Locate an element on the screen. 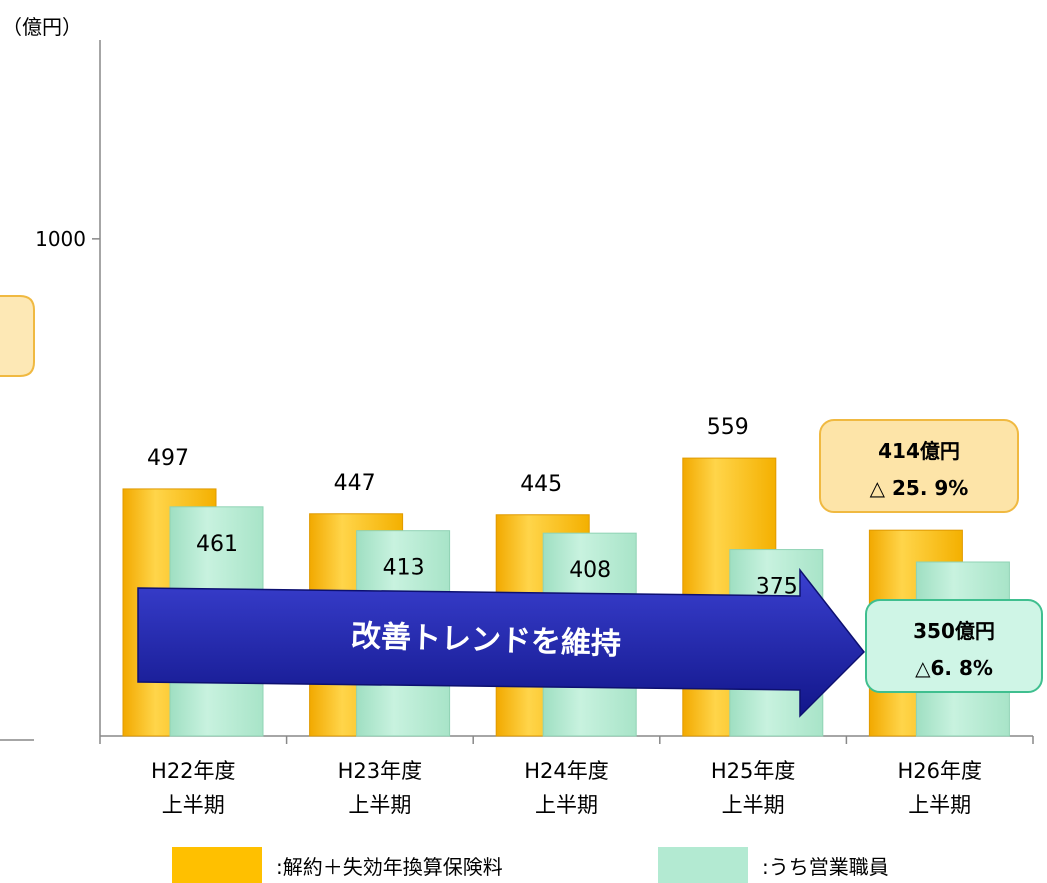  callout-total: 414億円 △ 25. 9% is located at coordinates (919, 466).